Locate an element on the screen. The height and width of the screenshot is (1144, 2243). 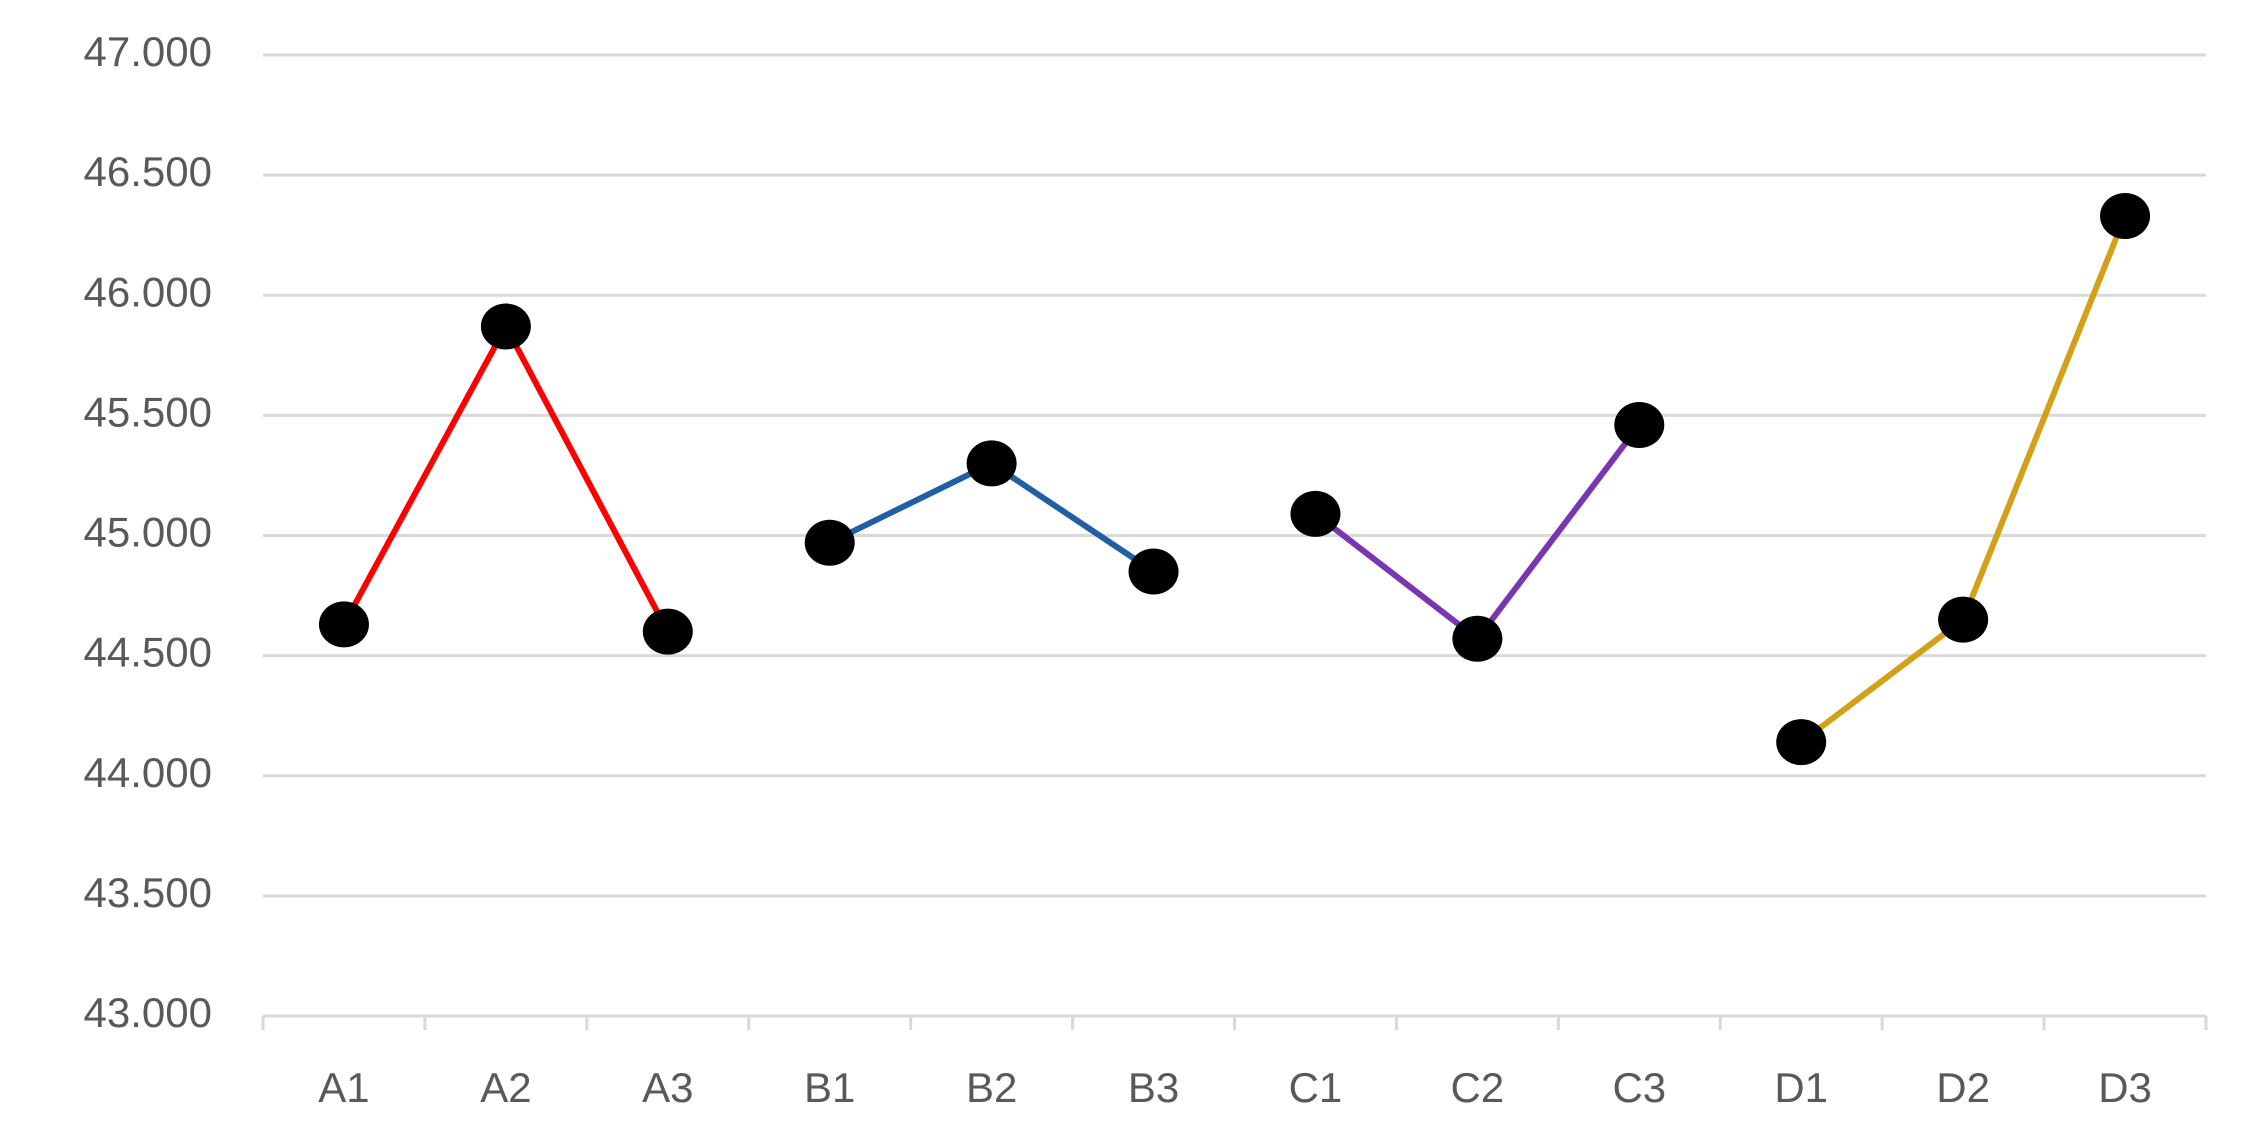
x-tick-label: D1 is located at coordinates (1801, 1087).